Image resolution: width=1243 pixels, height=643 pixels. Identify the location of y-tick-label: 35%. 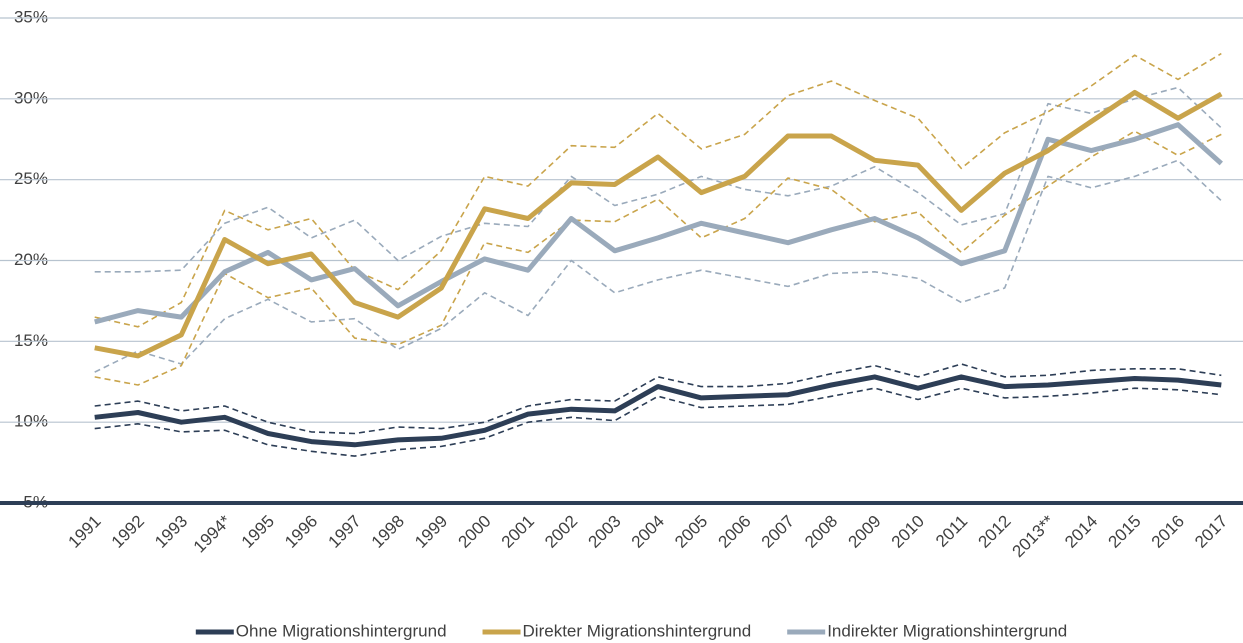
(31, 16).